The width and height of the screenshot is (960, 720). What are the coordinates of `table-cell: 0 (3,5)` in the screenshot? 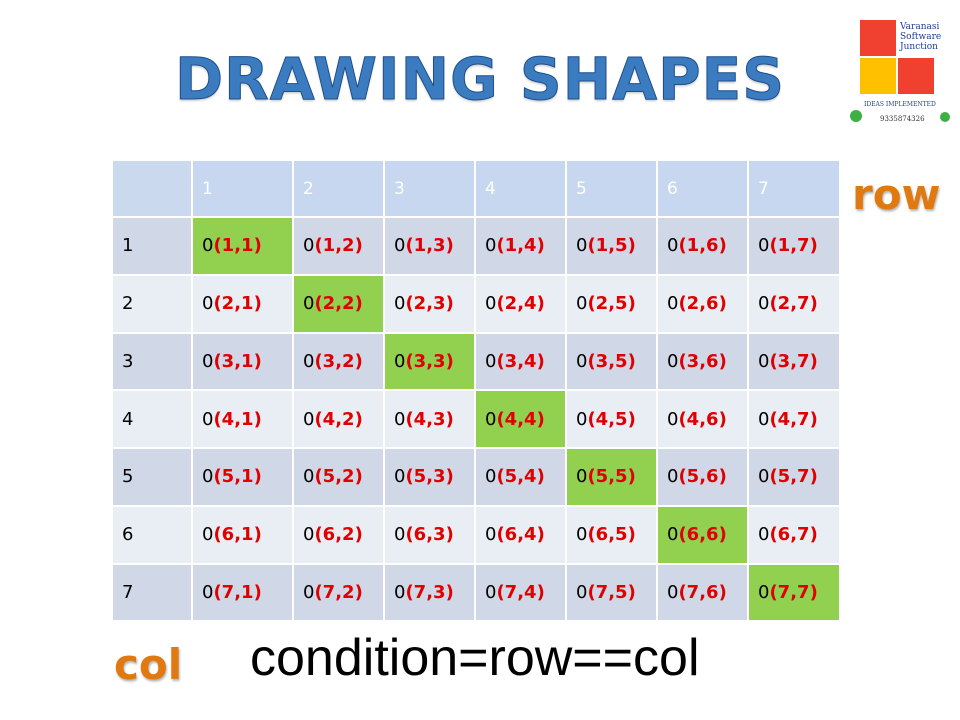 It's located at (611, 361).